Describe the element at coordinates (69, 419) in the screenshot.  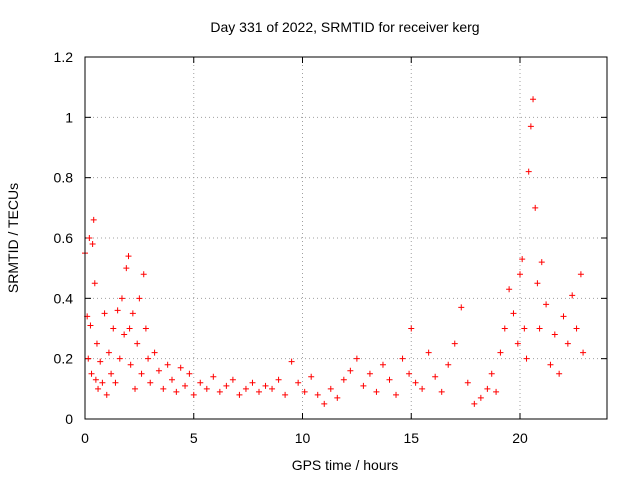
I see `y-tick-label: 0` at that location.